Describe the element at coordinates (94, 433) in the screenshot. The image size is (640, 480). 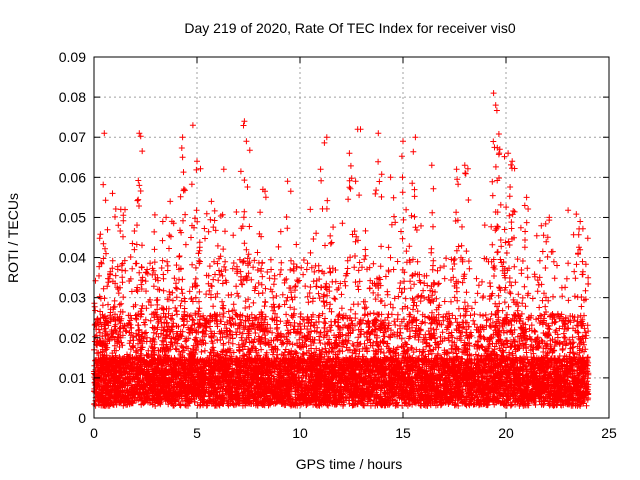
I see `x-tick-label: 0` at that location.